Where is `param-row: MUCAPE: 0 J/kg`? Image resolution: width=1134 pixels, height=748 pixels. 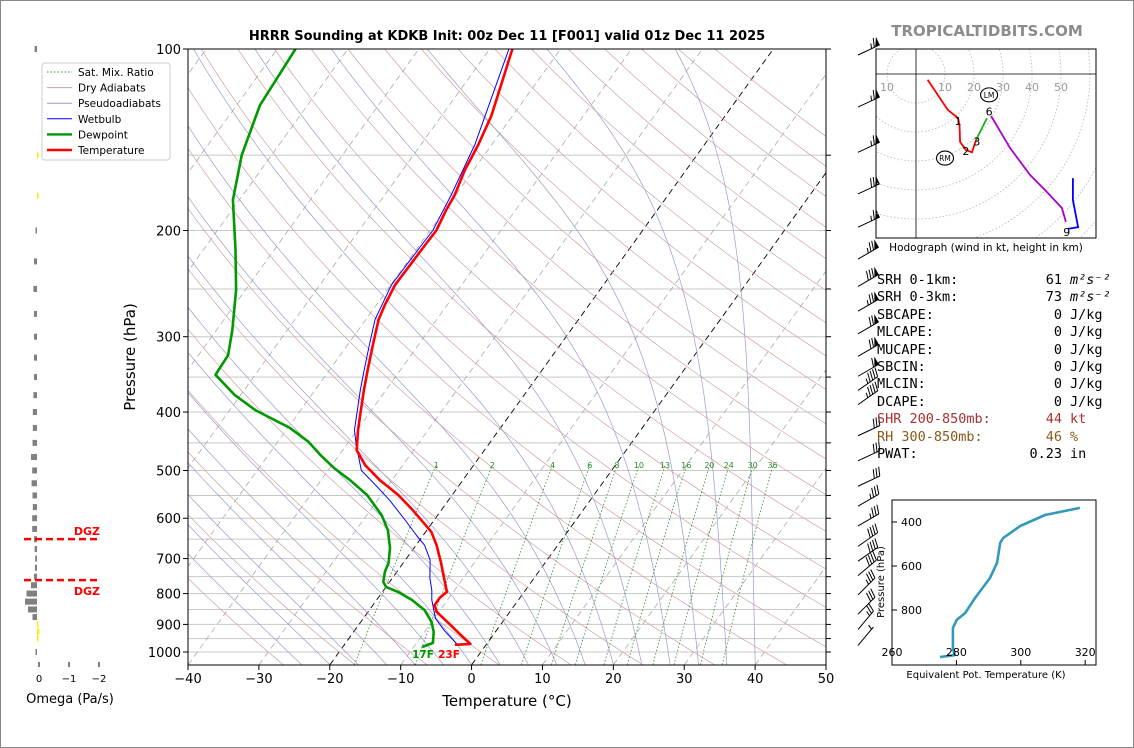
param-row: MUCAPE: 0 J/kg is located at coordinates (994, 350).